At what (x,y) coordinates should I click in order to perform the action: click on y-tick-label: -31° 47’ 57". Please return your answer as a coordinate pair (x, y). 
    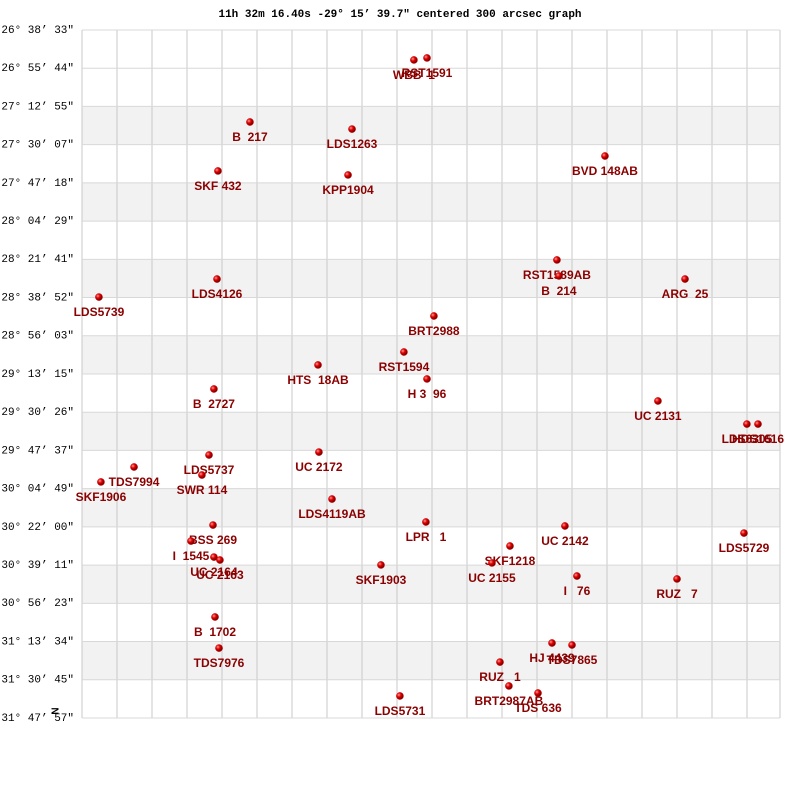
    Looking at the image, I should click on (37, 719).